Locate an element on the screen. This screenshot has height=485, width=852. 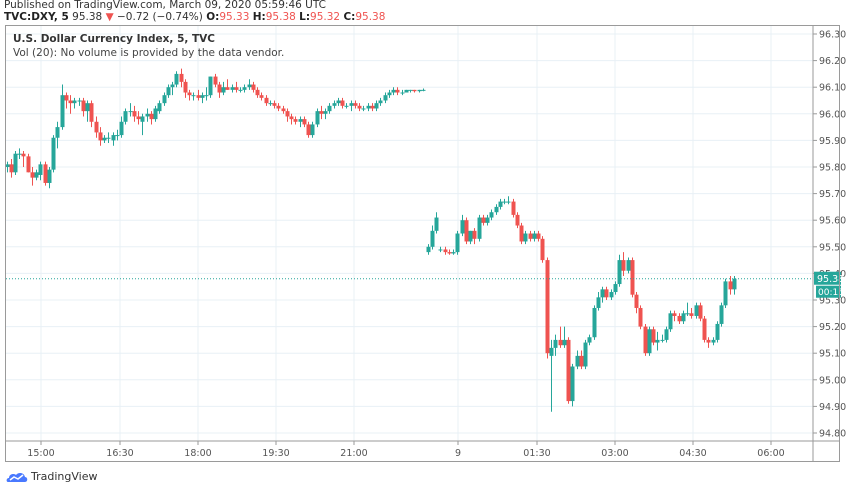
countdown-badge is located at coordinates (828, 291).